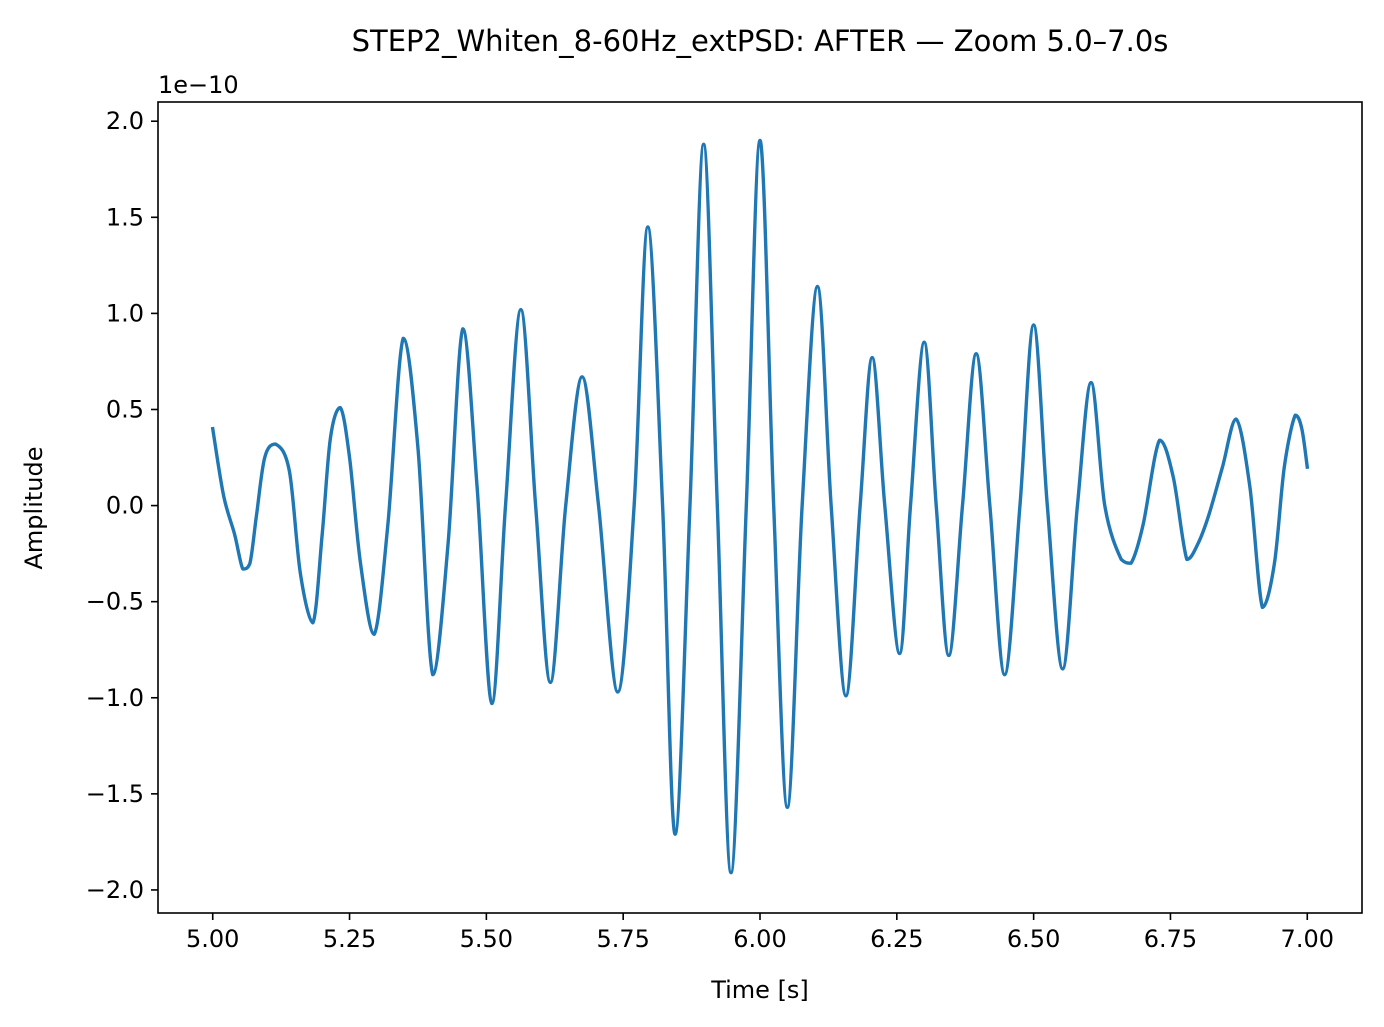 This screenshot has width=1384, height=1027. What do you see at coordinates (349, 939) in the screenshot?
I see `x-tick-label: 5.25` at bounding box center [349, 939].